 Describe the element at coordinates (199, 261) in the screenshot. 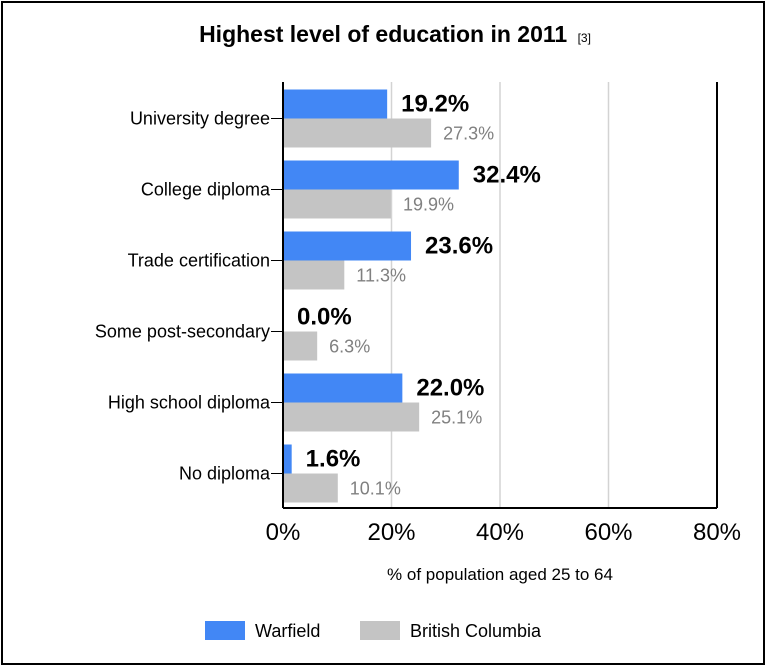

I see `category-label: Trade certification` at that location.